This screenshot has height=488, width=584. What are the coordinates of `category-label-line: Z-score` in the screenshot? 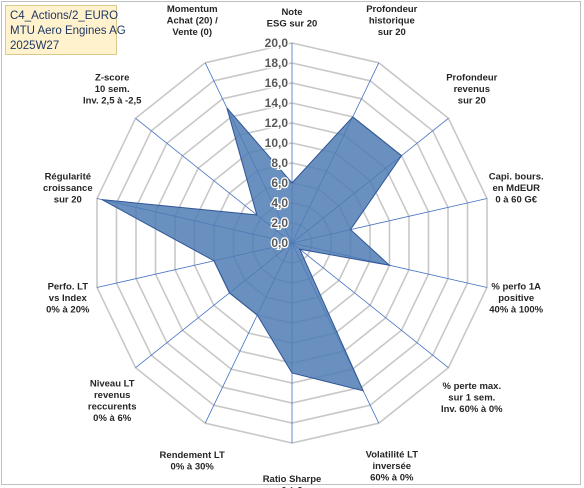 It's located at (112, 78).